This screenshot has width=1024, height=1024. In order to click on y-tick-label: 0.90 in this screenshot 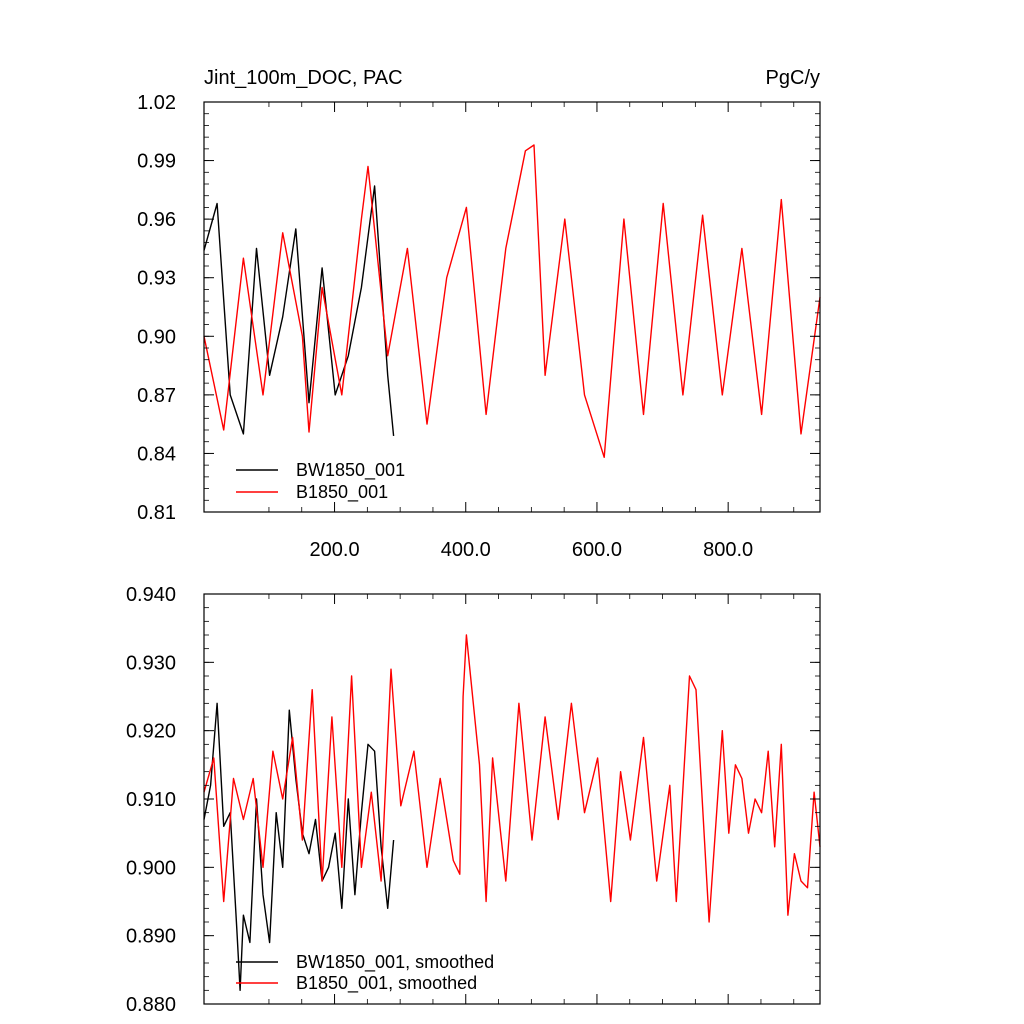, I will do `click(156, 337)`.